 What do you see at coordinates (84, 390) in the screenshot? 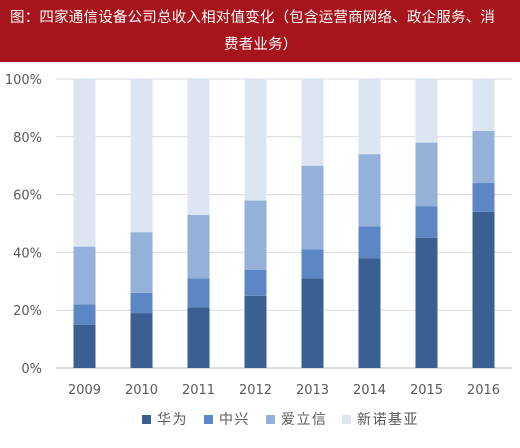
I see `x-tick-label: 2009` at bounding box center [84, 390].